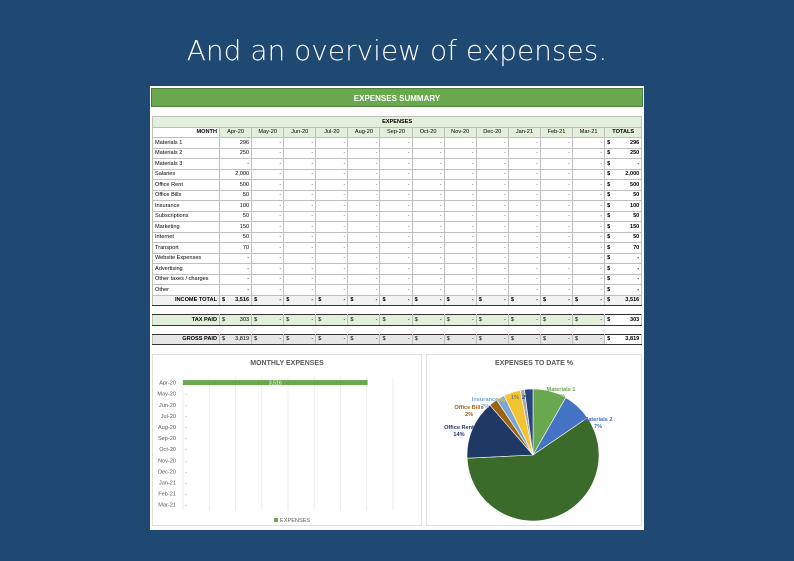 This screenshot has width=794, height=561. Describe the element at coordinates (235, 174) in the screenshot. I see `month-cell: 2,000` at that location.